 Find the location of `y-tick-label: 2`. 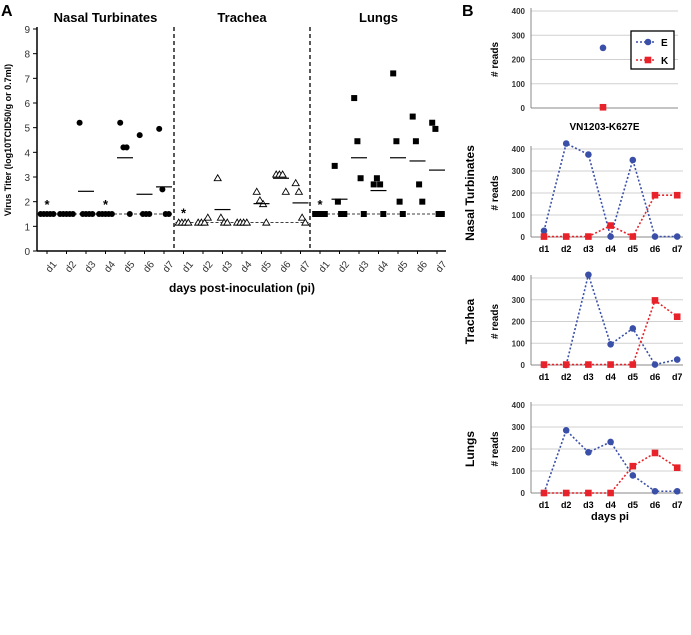

y-tick-label: 2 is located at coordinates (27, 203).